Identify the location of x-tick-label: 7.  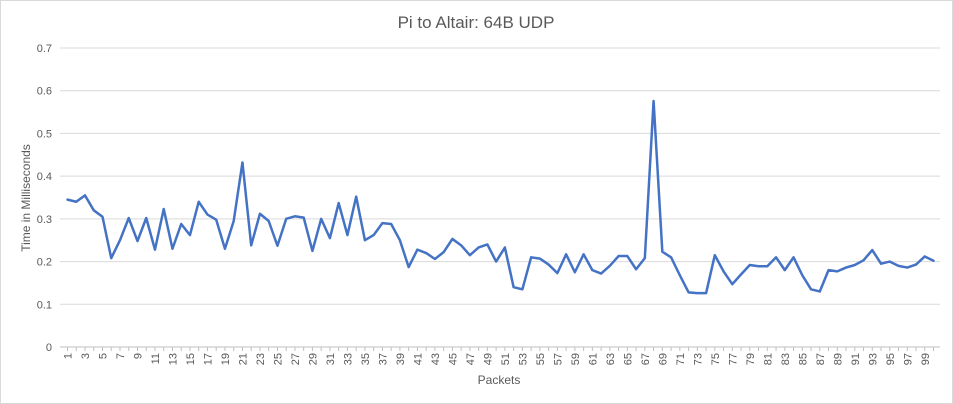
(121, 356).